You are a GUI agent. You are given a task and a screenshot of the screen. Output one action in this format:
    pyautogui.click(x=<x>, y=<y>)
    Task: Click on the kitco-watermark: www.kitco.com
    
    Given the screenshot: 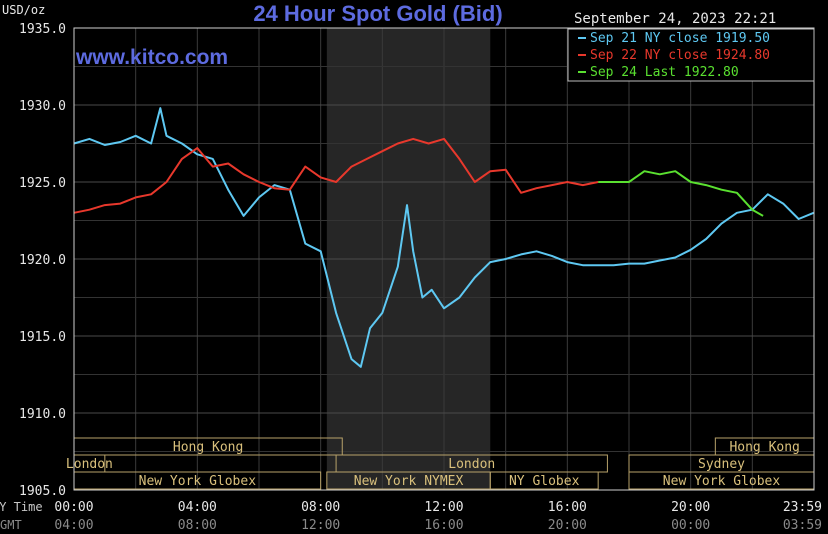 What is the action you would take?
    pyautogui.click(x=151, y=57)
    